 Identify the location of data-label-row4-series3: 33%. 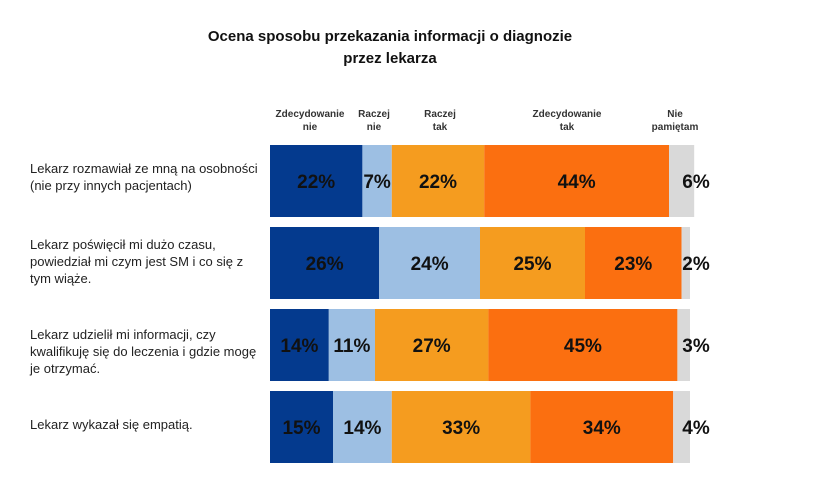
(461, 428).